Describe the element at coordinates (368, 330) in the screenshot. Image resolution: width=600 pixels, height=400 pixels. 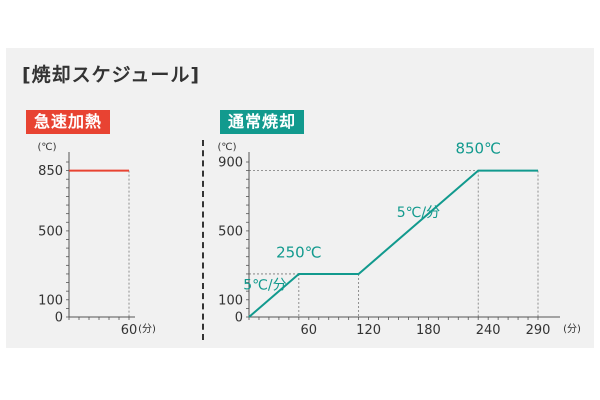
I see `x-tick-label: 120` at that location.